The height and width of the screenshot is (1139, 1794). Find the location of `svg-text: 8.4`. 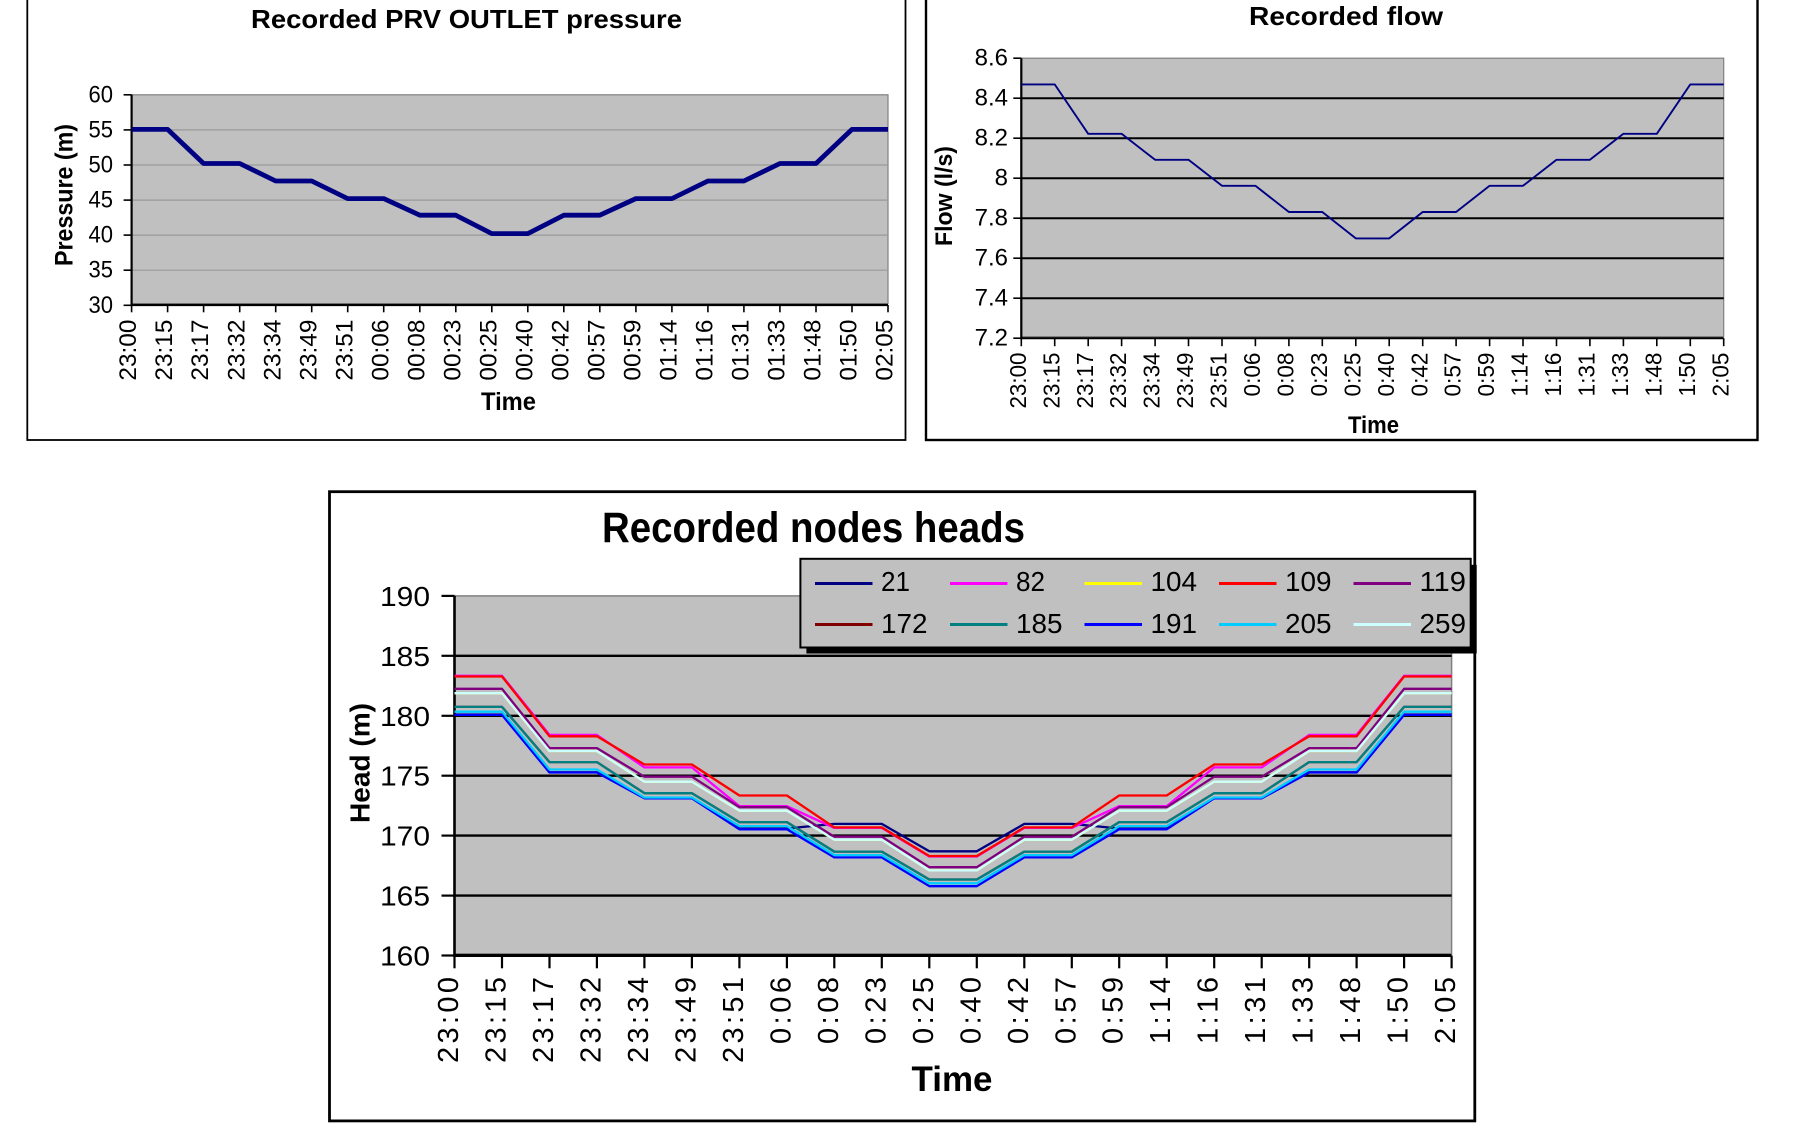

svg-text: 8.4 is located at coordinates (991, 98).